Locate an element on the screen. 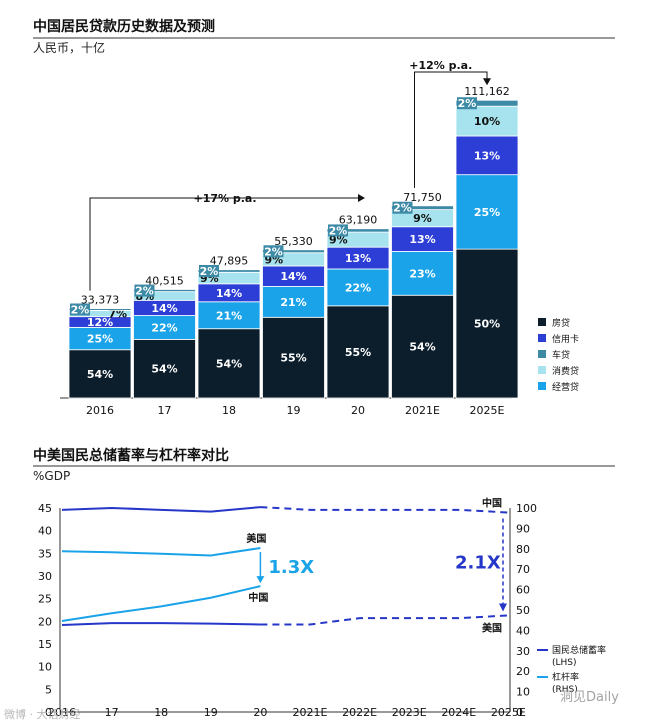  y-tick-left-40: 40 is located at coordinates (45, 531).